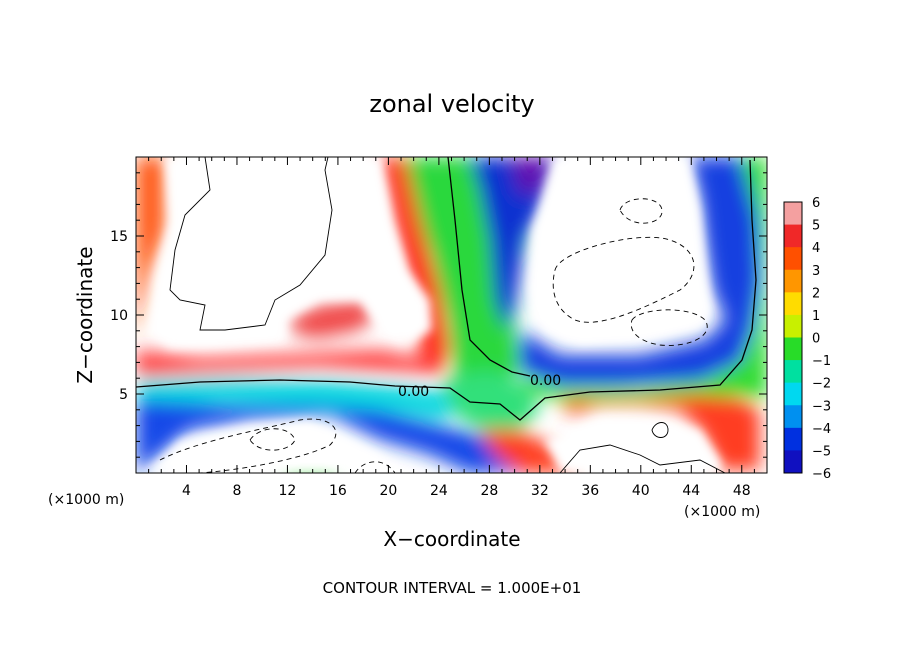 This screenshot has width=904, height=654. What do you see at coordinates (123, 395) in the screenshot?
I see `y-tick-label: 5` at bounding box center [123, 395].